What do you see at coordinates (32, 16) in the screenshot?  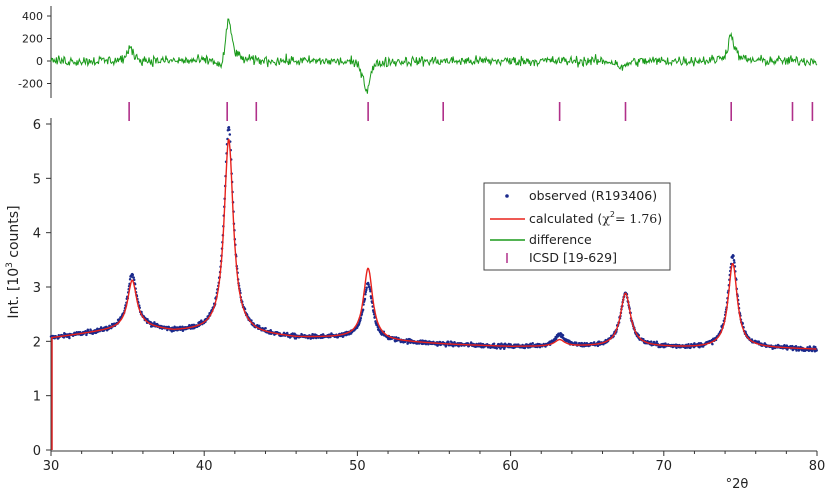 I see `difference-y-tick-label: 400` at bounding box center [32, 16].